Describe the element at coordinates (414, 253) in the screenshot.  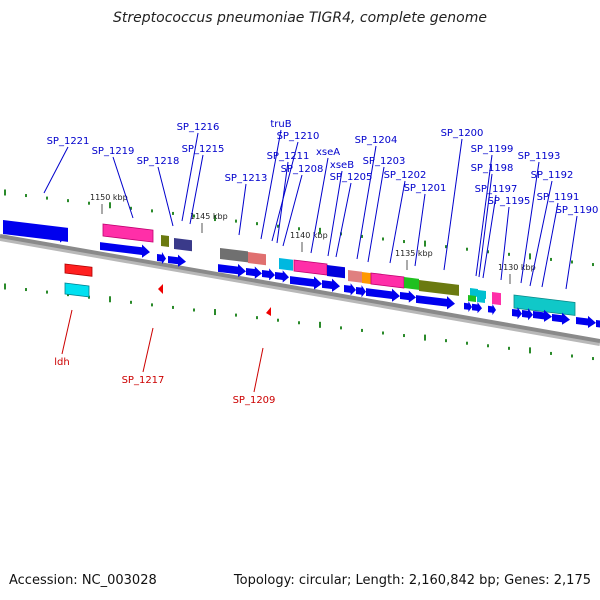
I see `kbp-label: 1135 kbp` at that location.